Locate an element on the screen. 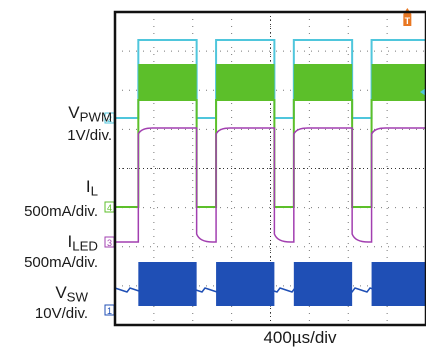 This screenshot has height=356, width=426. channel-marker-label: 3 is located at coordinates (109, 243).